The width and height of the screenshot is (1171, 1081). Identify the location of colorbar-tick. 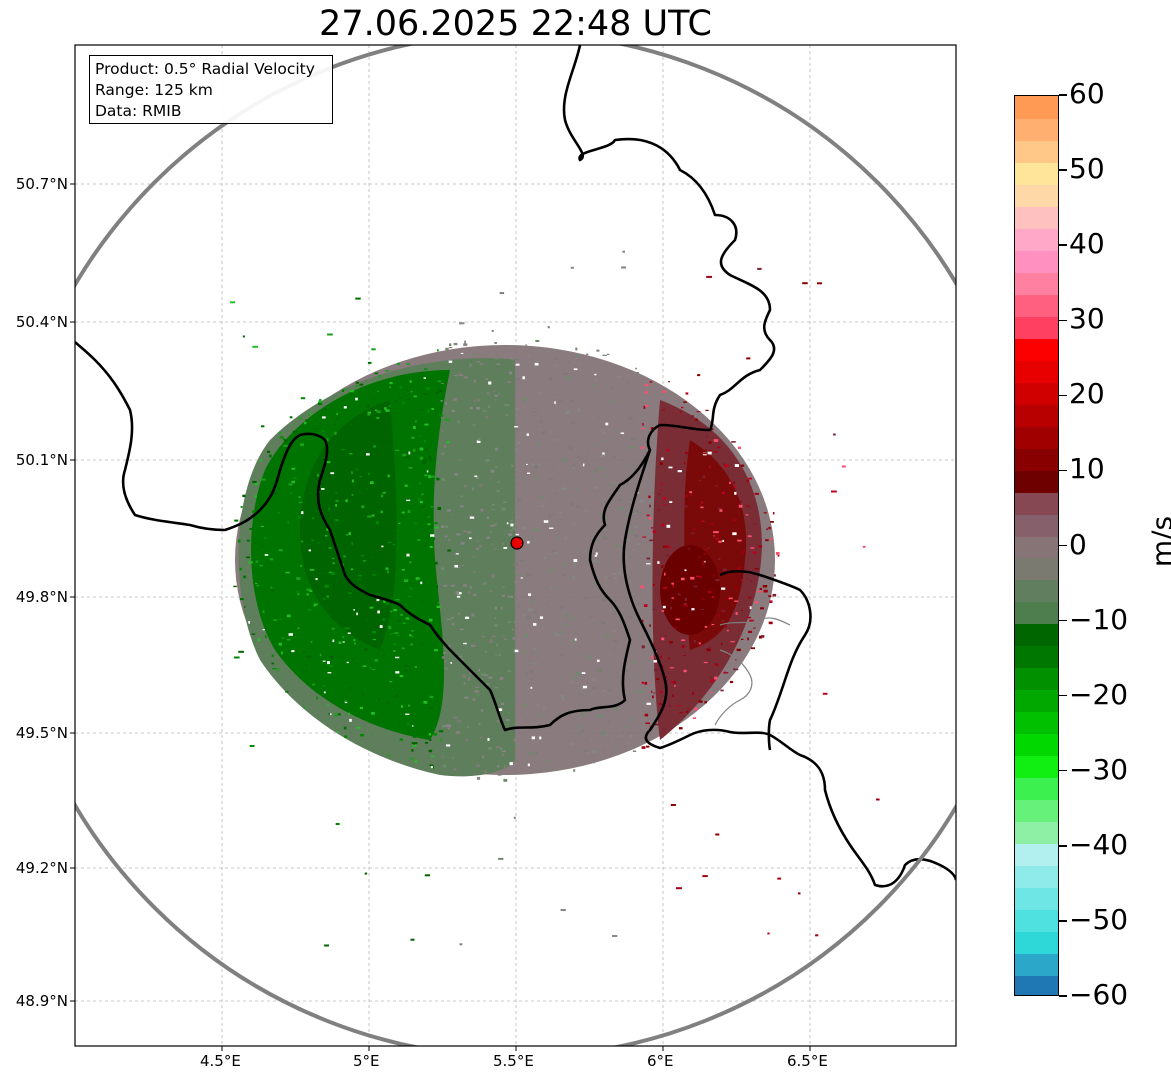
(1063, 846).